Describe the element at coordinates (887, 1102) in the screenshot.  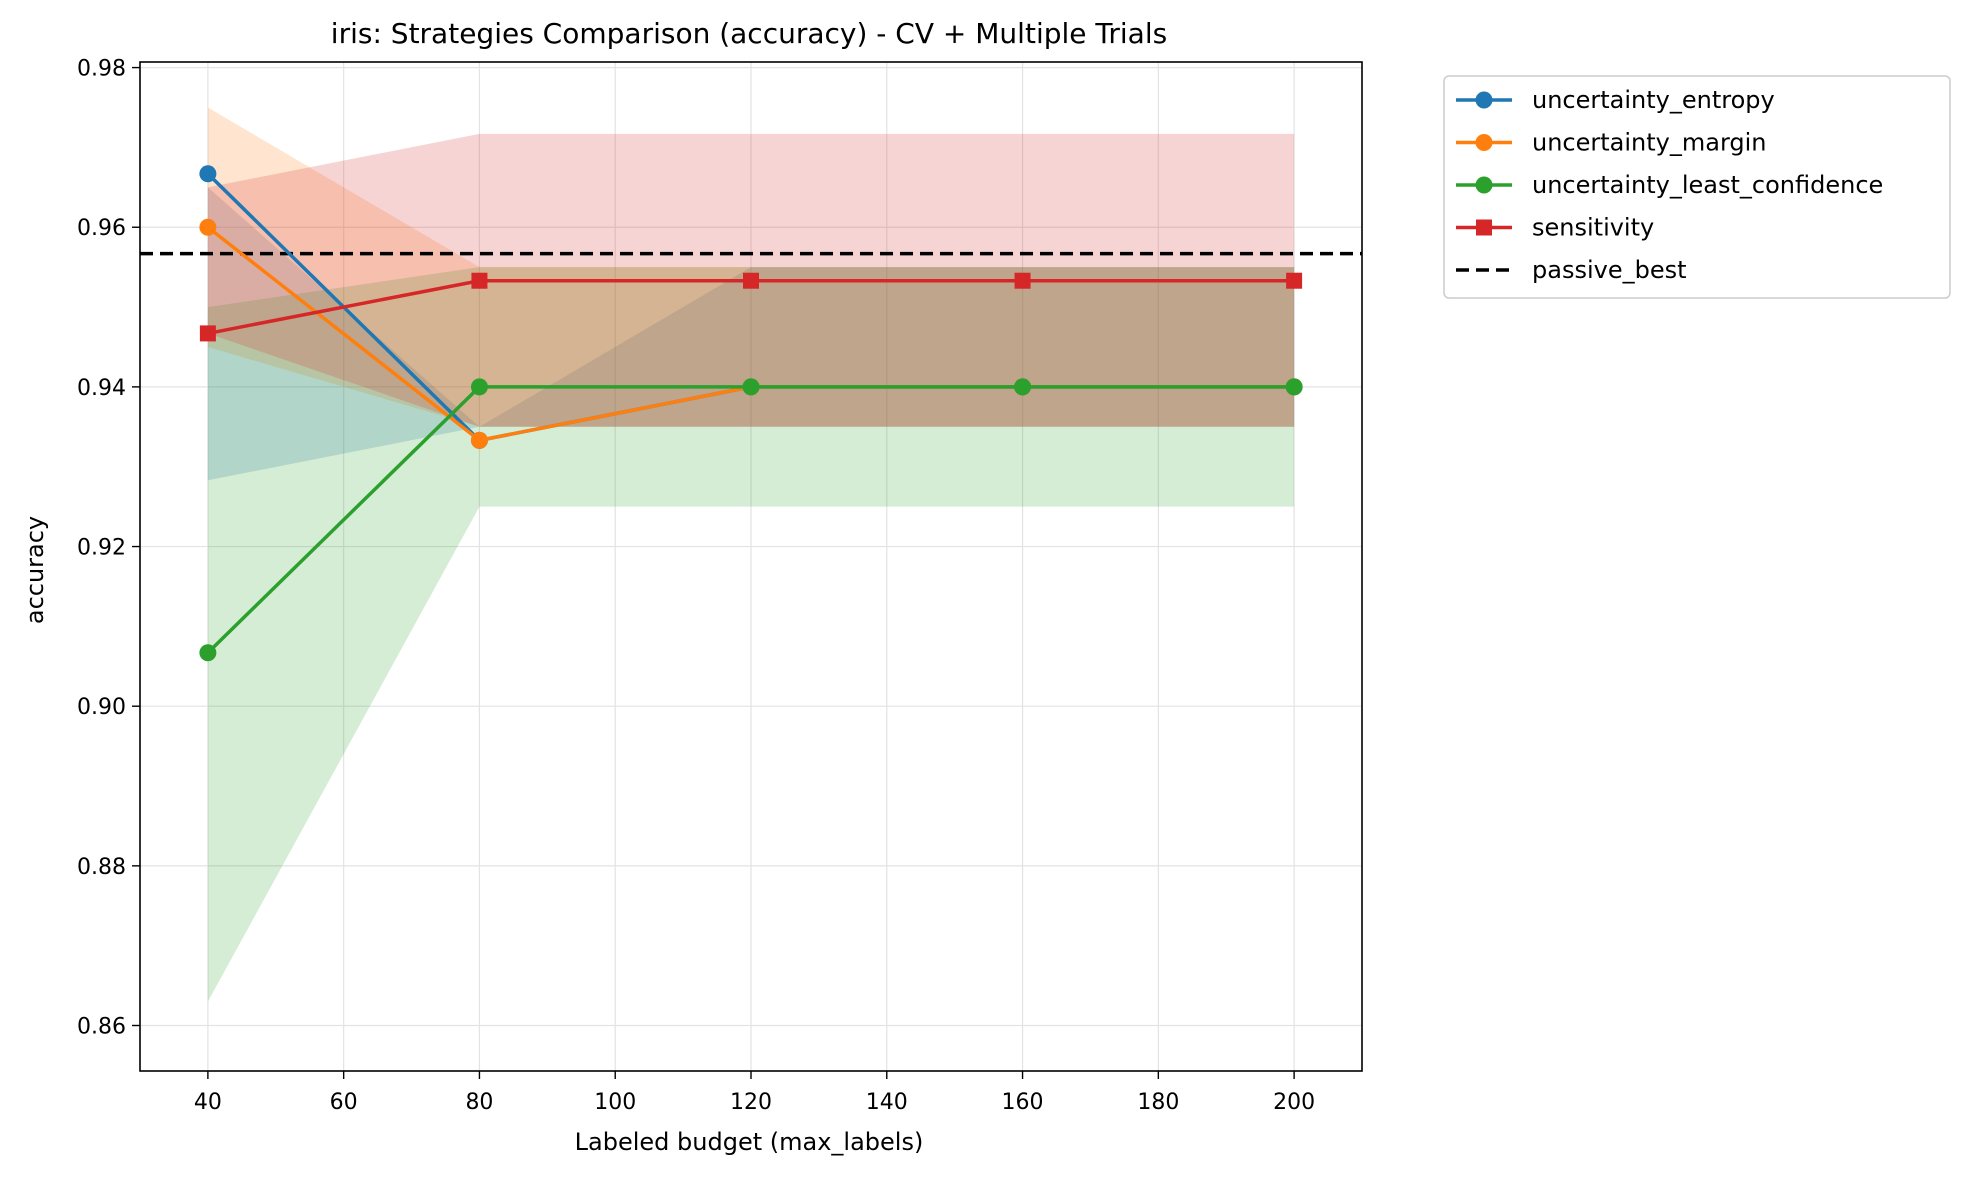
I see `x-tick-label: 140` at that location.